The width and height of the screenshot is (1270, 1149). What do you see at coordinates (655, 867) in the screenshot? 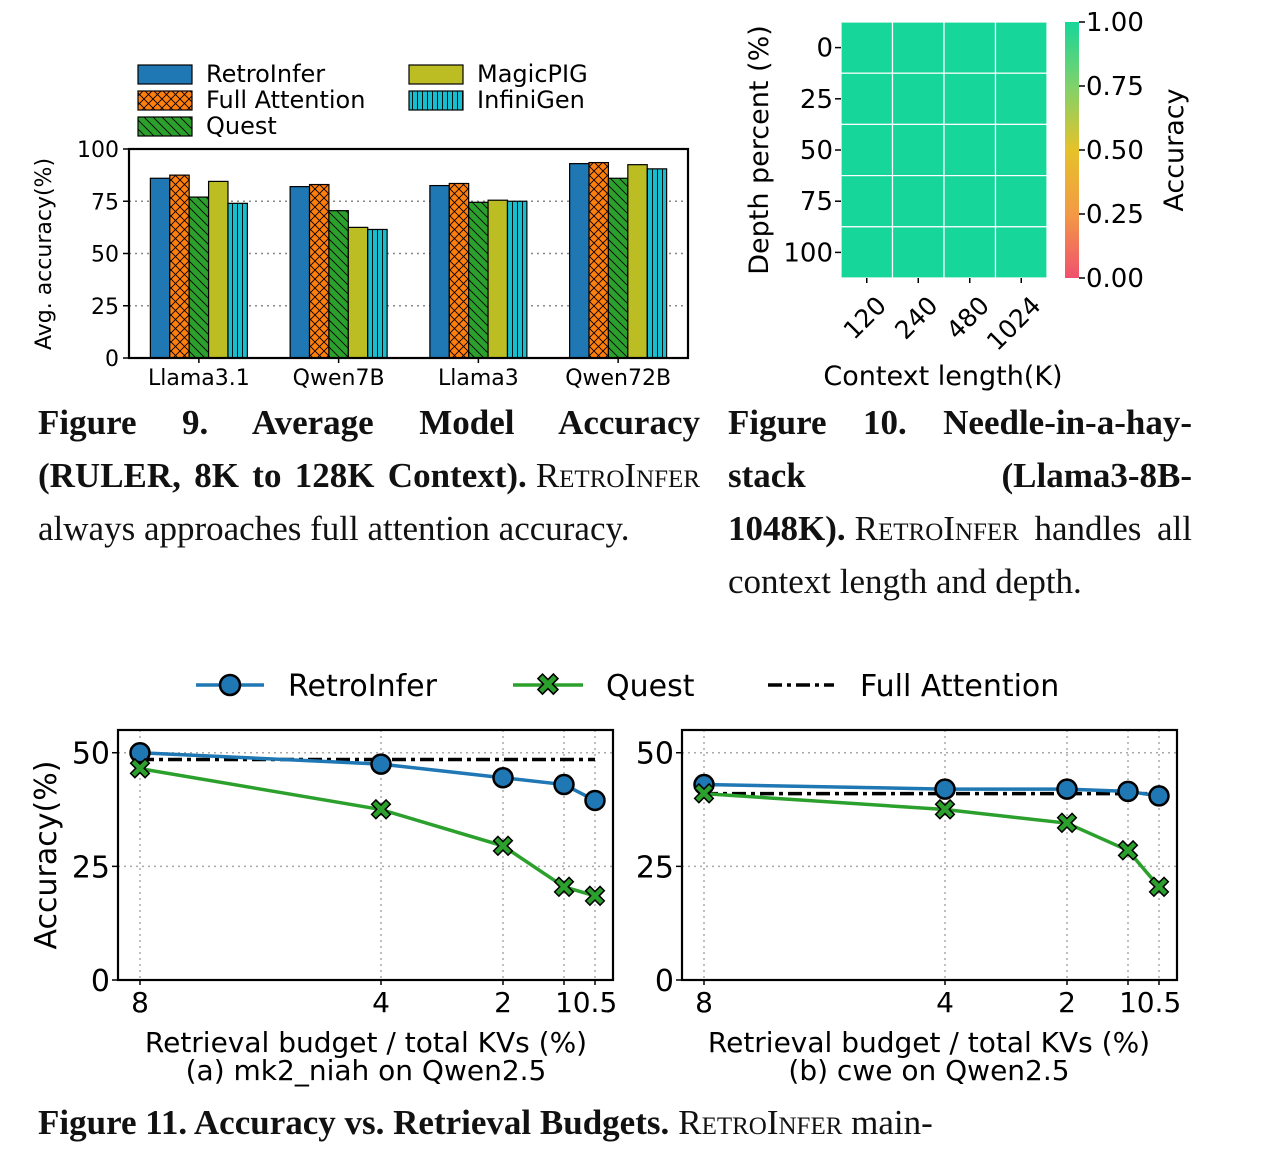
I see `fig11b-ytick-label: 25` at bounding box center [655, 867].